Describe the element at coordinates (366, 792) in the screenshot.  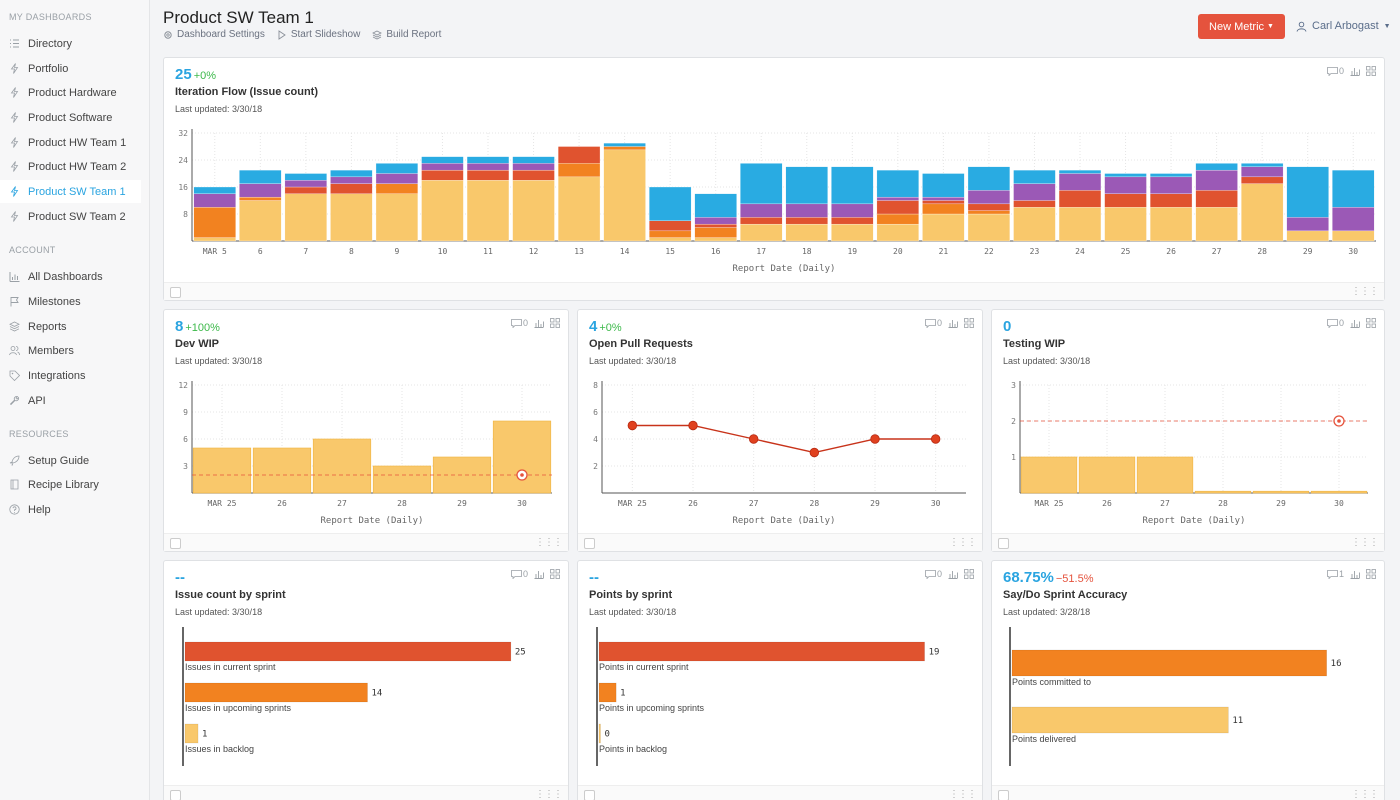
I see `card-footer: ⋮⋮⋮` at that location.